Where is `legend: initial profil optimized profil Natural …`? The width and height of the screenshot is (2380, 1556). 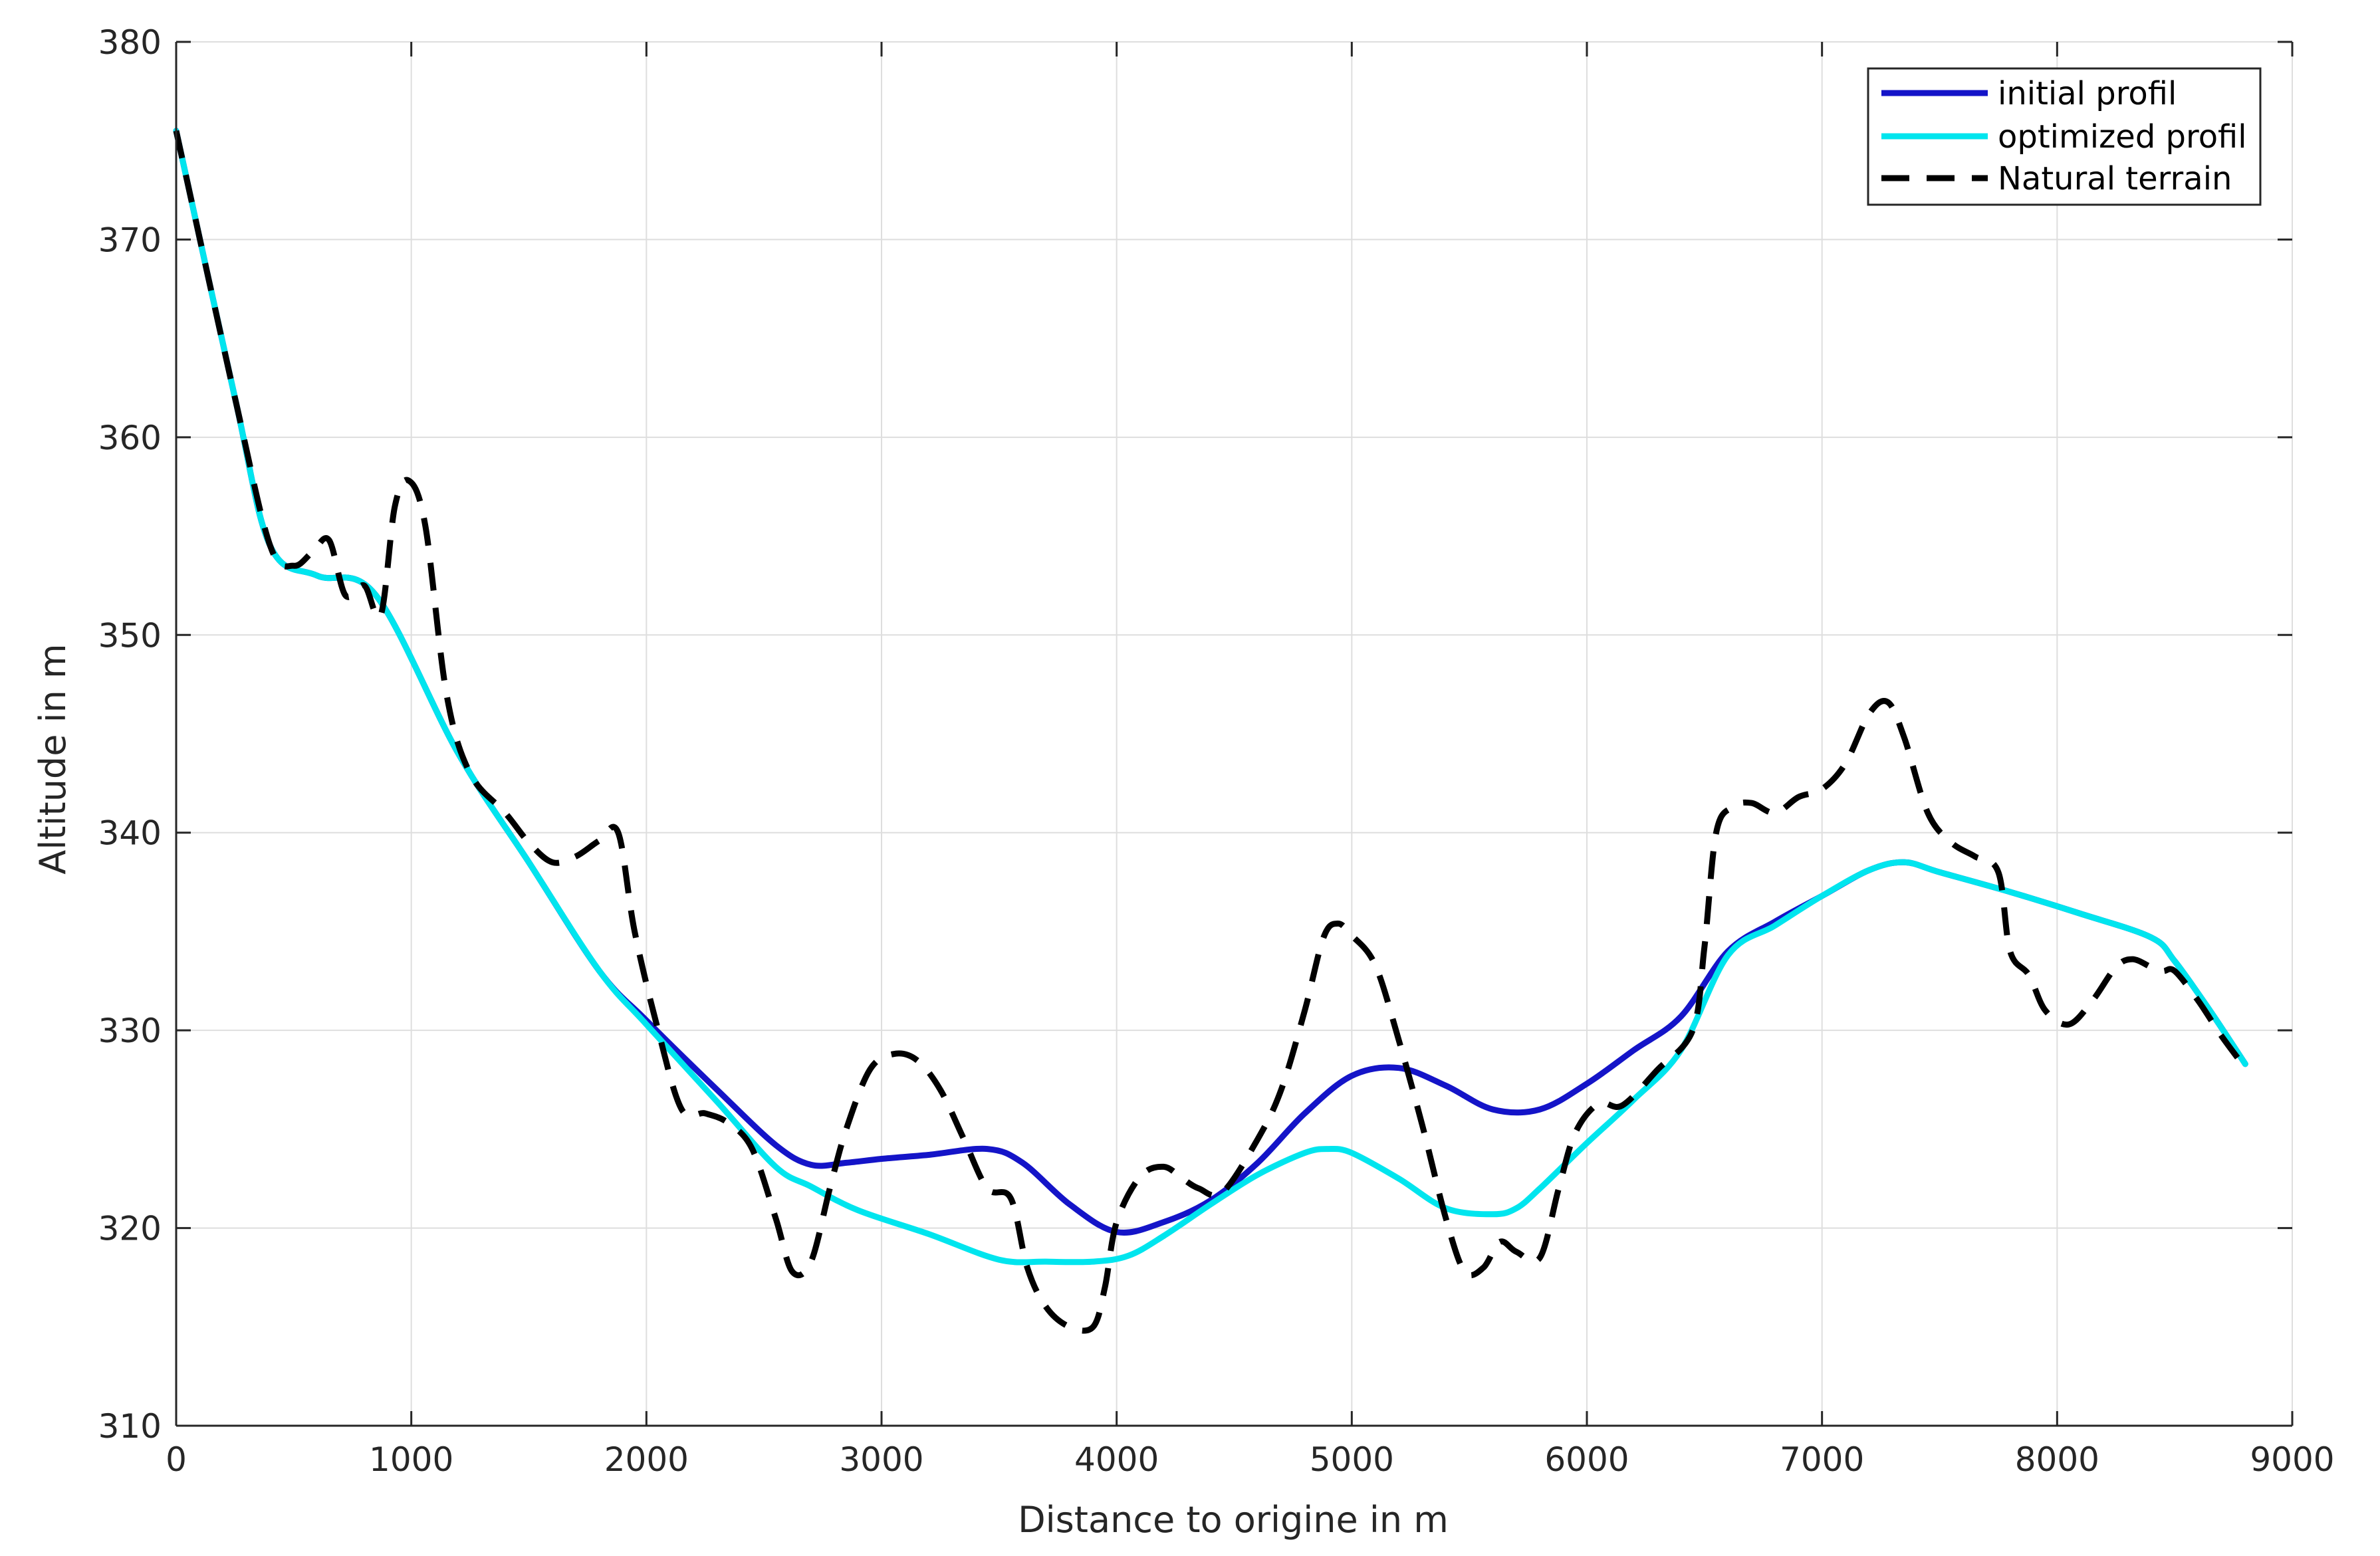
legend: initial profil optimized profil Natural … is located at coordinates (2064, 136).